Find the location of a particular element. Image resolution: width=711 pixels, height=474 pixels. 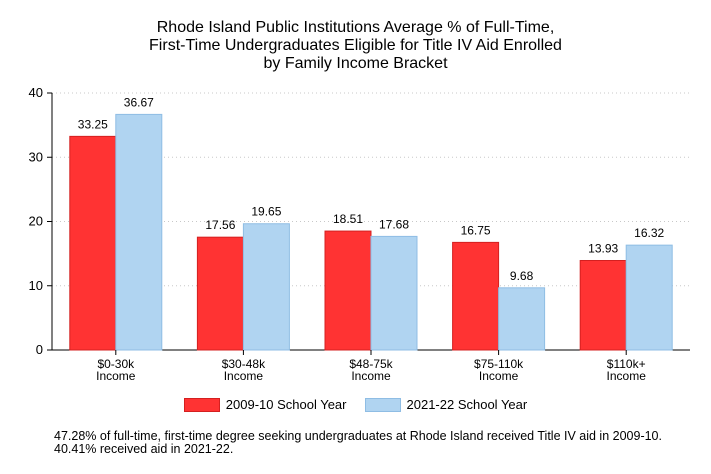

x-tick-label: $0-30k is located at coordinates (116, 364).